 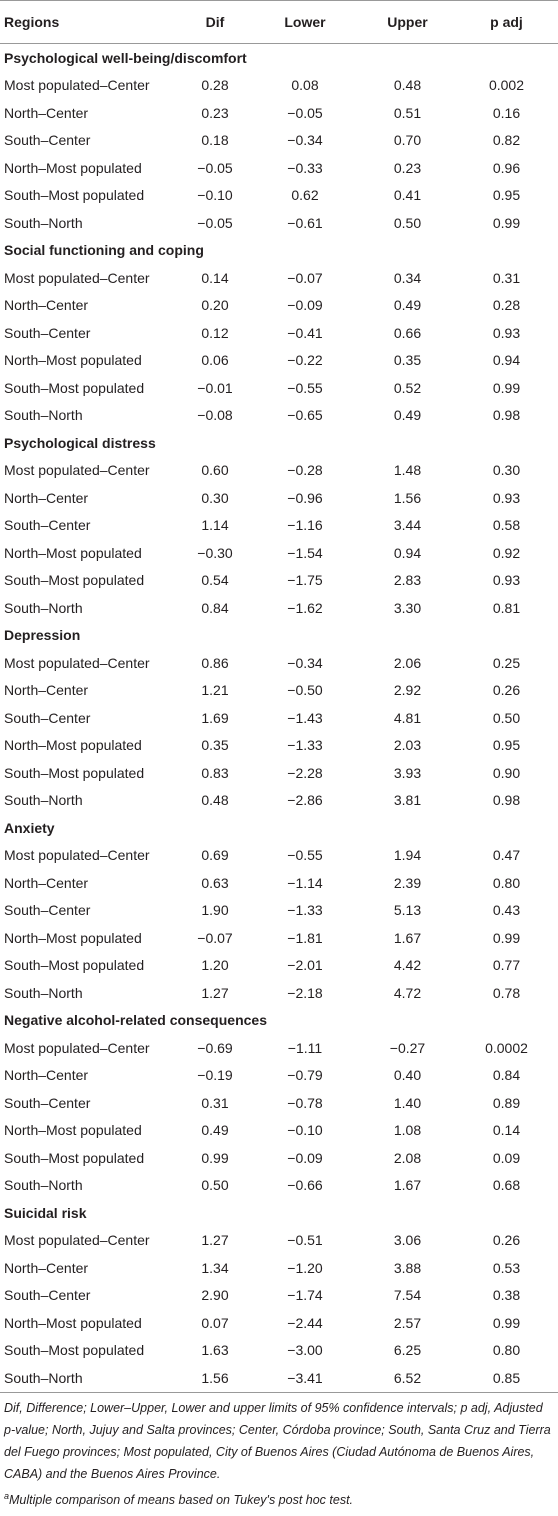 I want to click on data-row: North–Most populated −0.05 −0.33 0.23 0.96, so click(x=279, y=168).